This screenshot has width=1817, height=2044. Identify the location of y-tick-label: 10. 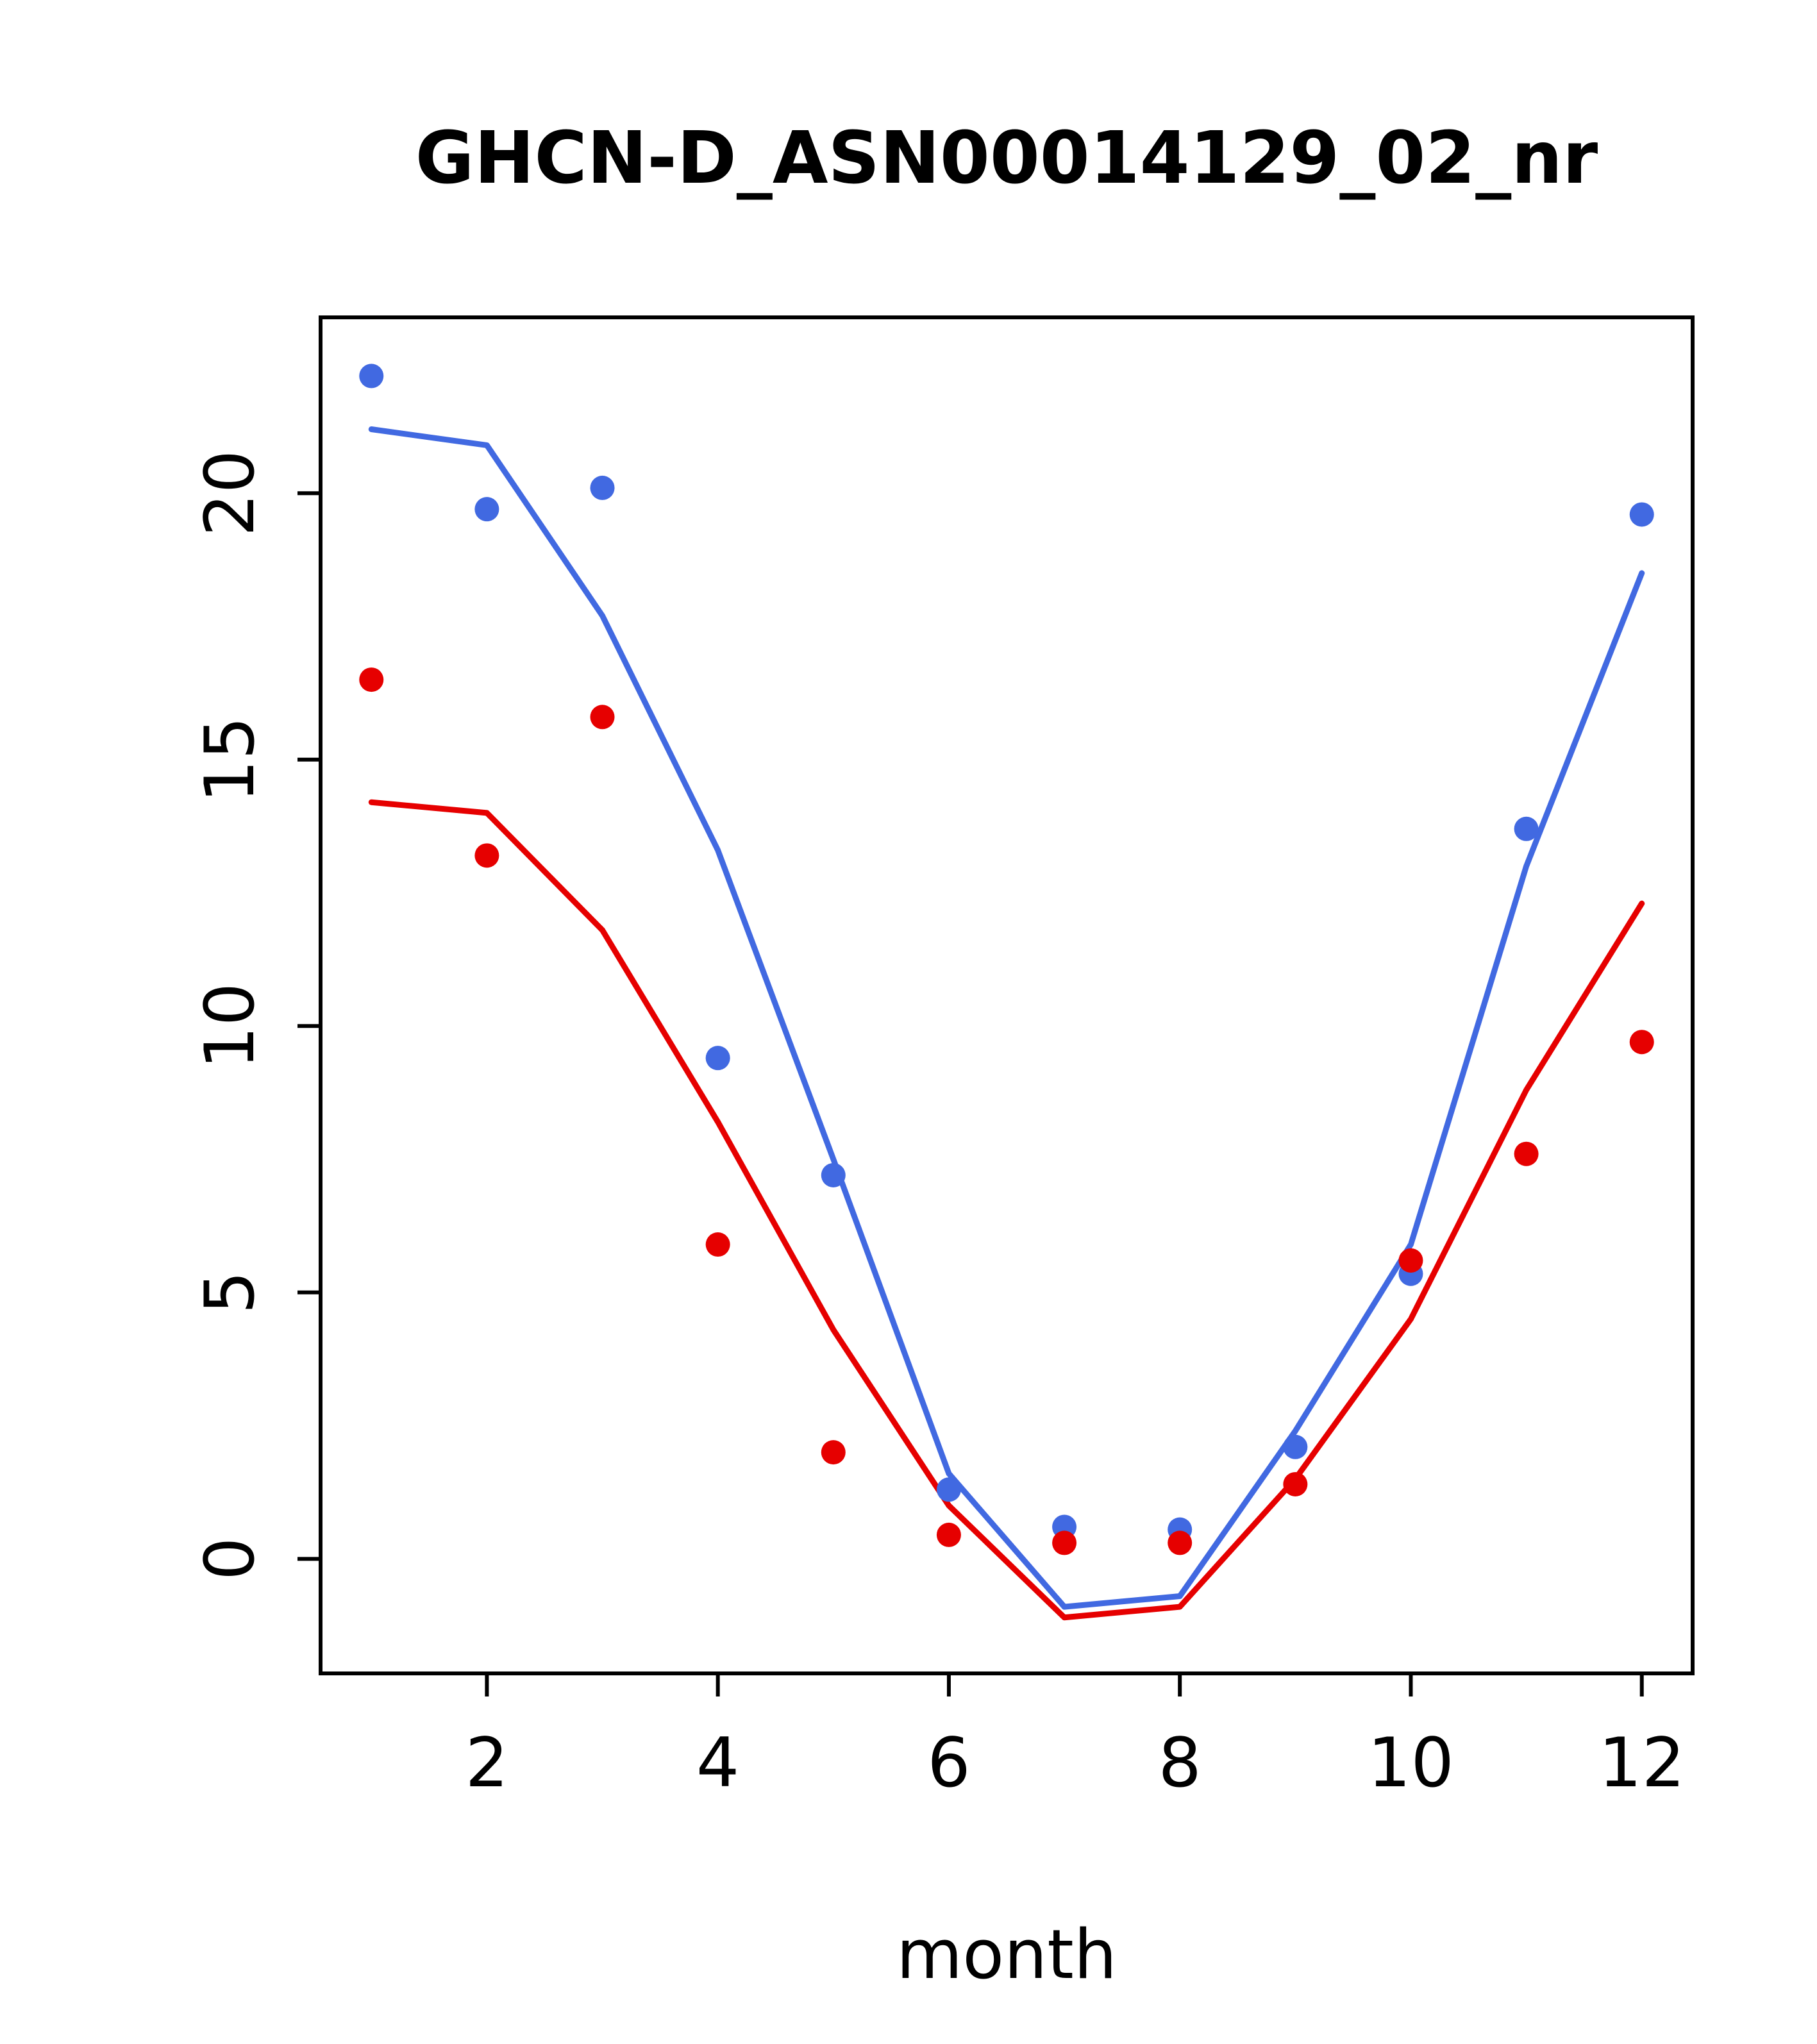
(230, 1026).